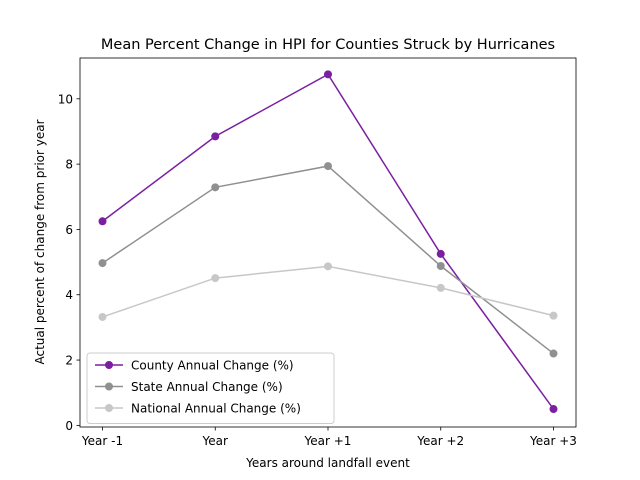 This screenshot has height=480, width=640. What do you see at coordinates (69, 426) in the screenshot?
I see `y-tick-label: 0` at bounding box center [69, 426].